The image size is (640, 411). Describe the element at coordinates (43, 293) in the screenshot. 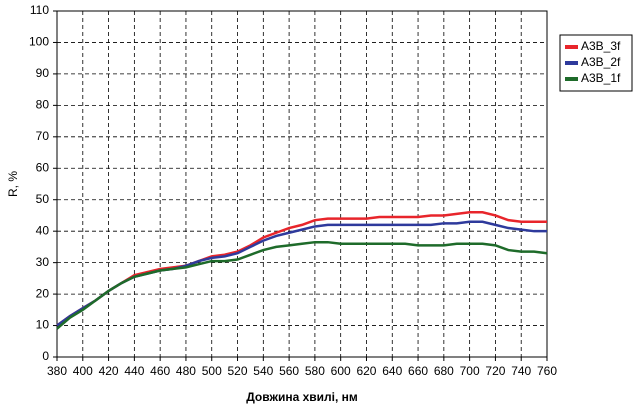

I see `y-tick-label: 20` at that location.